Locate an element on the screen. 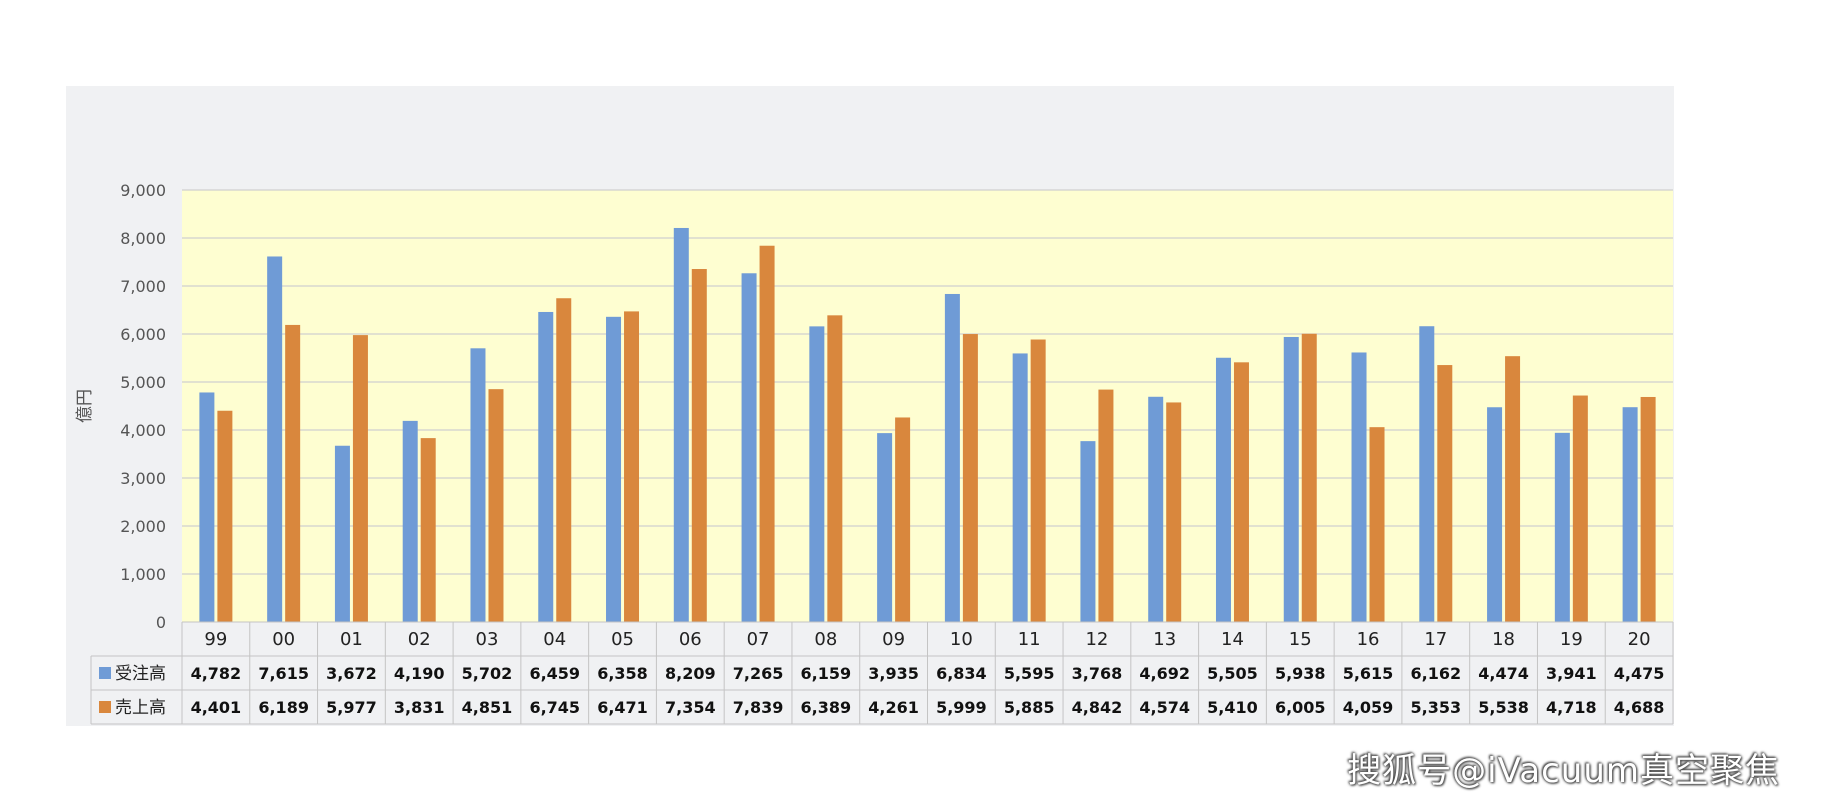 The height and width of the screenshot is (811, 1824). legend-label: 売上高 is located at coordinates (140, 708).